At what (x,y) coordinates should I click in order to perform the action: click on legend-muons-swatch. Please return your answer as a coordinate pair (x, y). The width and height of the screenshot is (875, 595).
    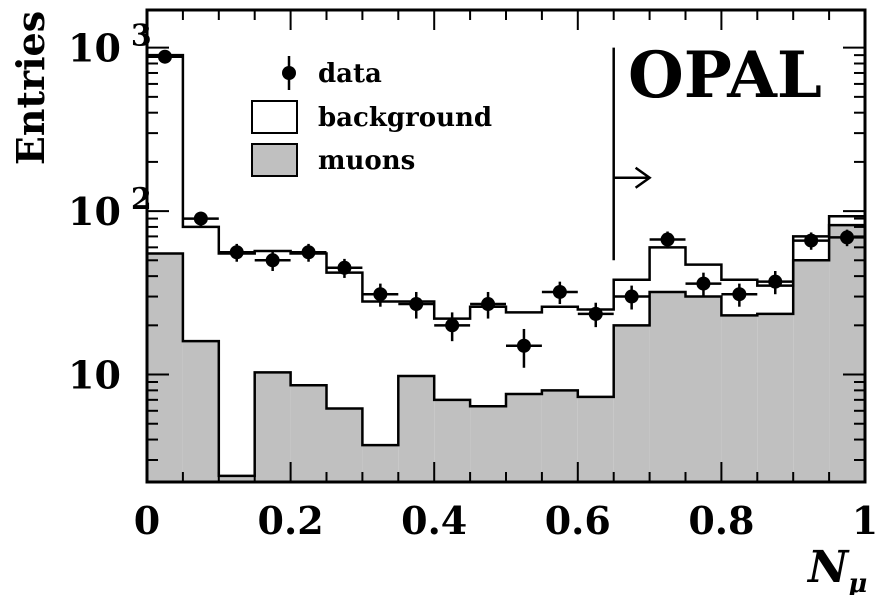
    Looking at the image, I should click on (274, 160).